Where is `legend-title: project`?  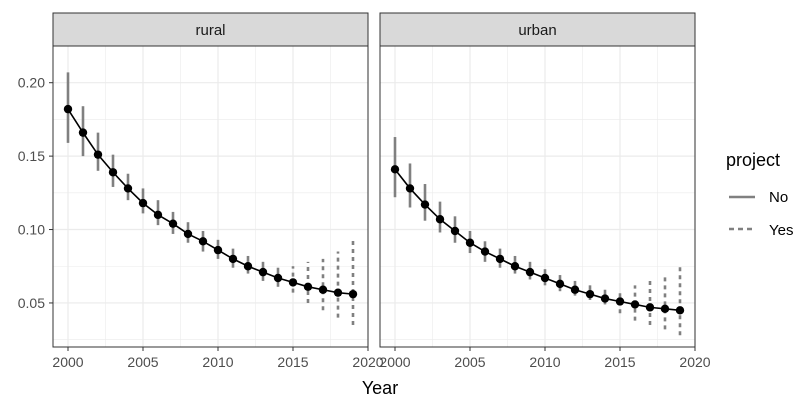 legend-title: project is located at coordinates (753, 160).